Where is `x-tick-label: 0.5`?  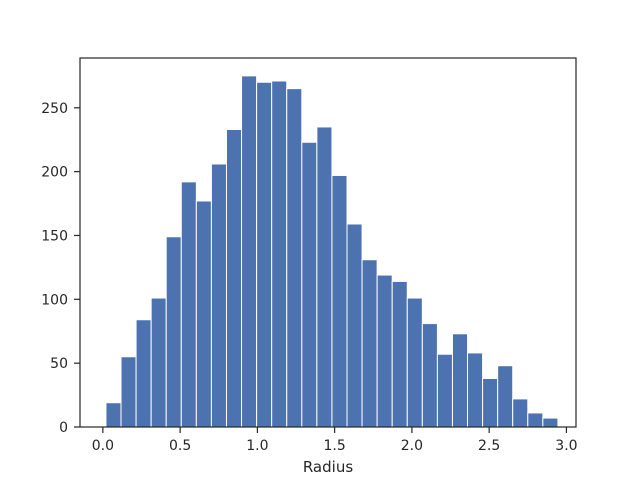 x-tick-label: 0.5 is located at coordinates (180, 446).